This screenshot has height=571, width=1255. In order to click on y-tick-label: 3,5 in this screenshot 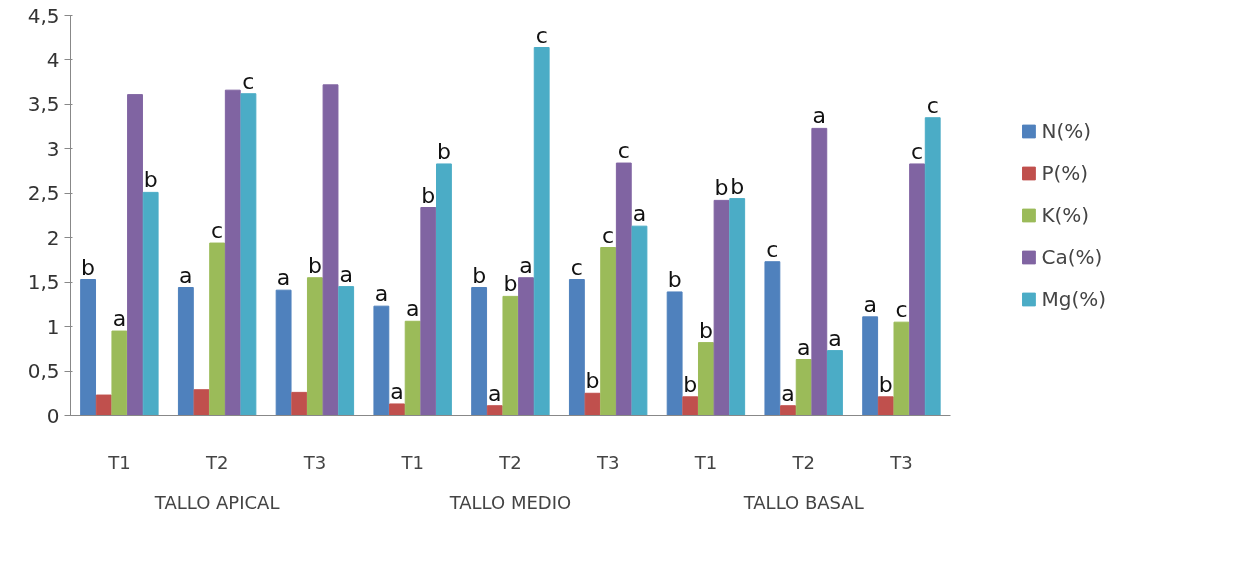, I will do `click(43, 104)`.